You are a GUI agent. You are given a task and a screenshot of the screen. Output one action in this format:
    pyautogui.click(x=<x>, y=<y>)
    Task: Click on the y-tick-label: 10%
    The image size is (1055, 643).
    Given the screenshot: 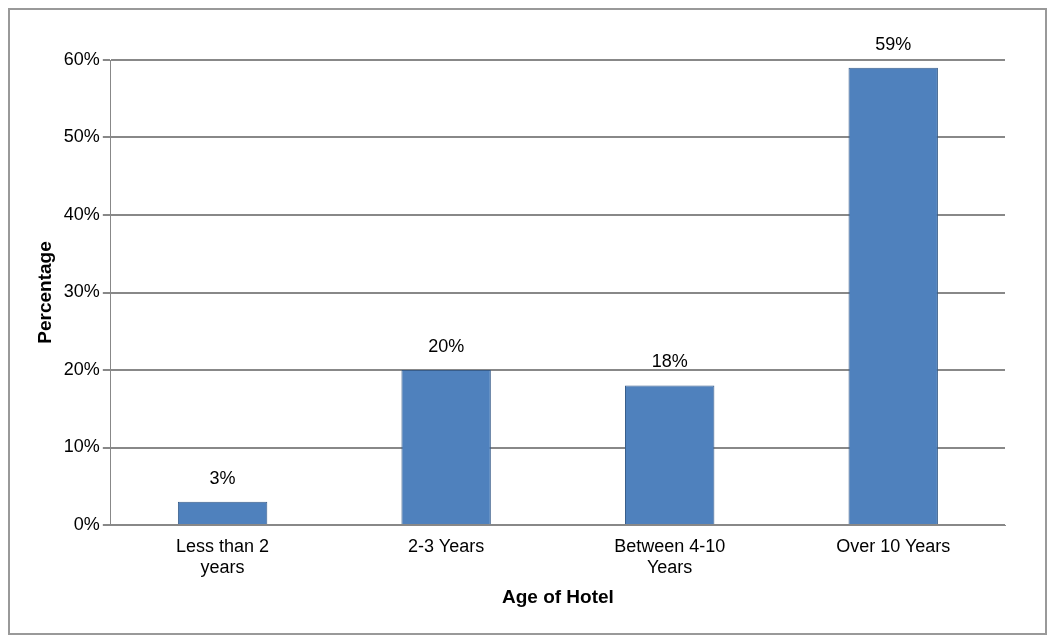 What is the action you would take?
    pyautogui.click(x=81, y=446)
    